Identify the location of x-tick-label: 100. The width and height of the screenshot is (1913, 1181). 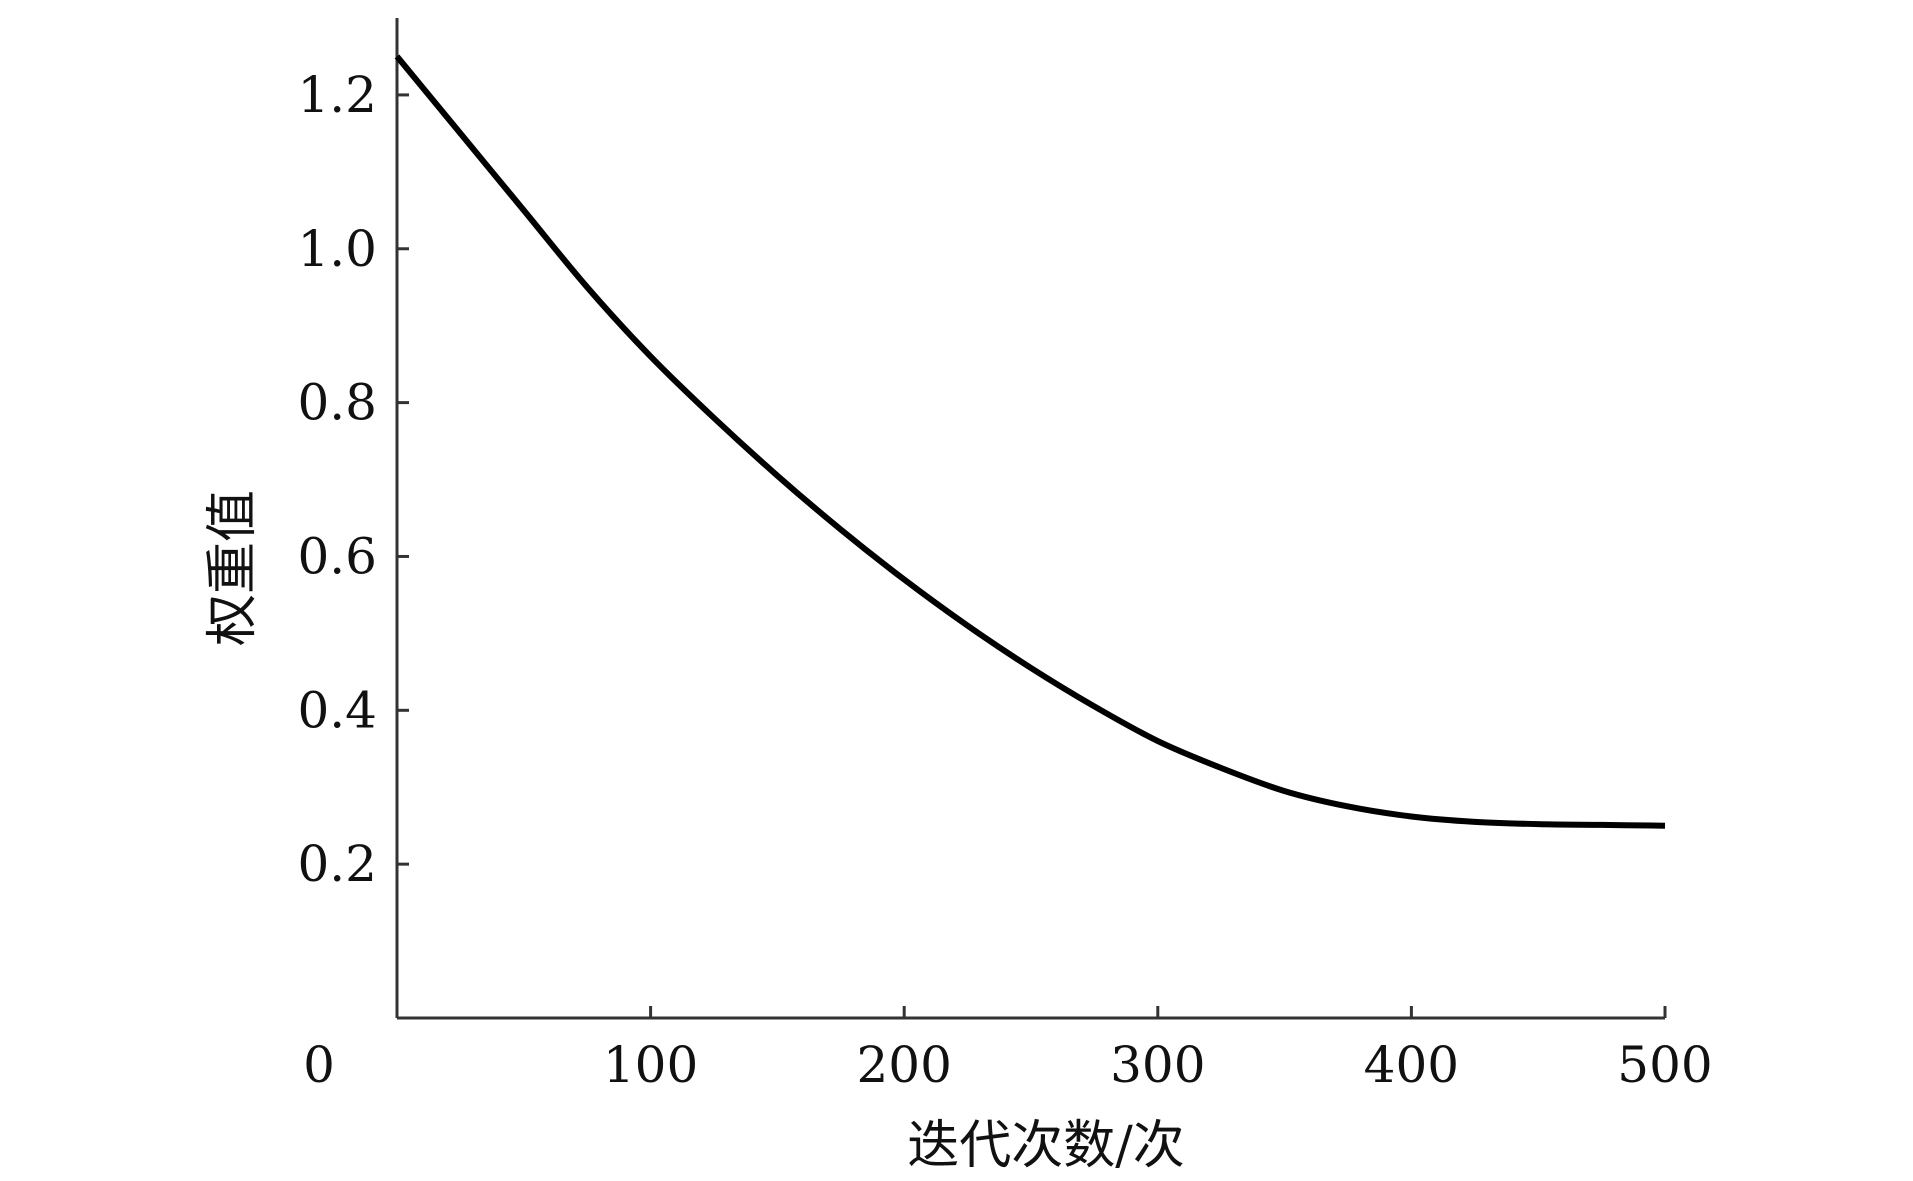
(650, 1065).